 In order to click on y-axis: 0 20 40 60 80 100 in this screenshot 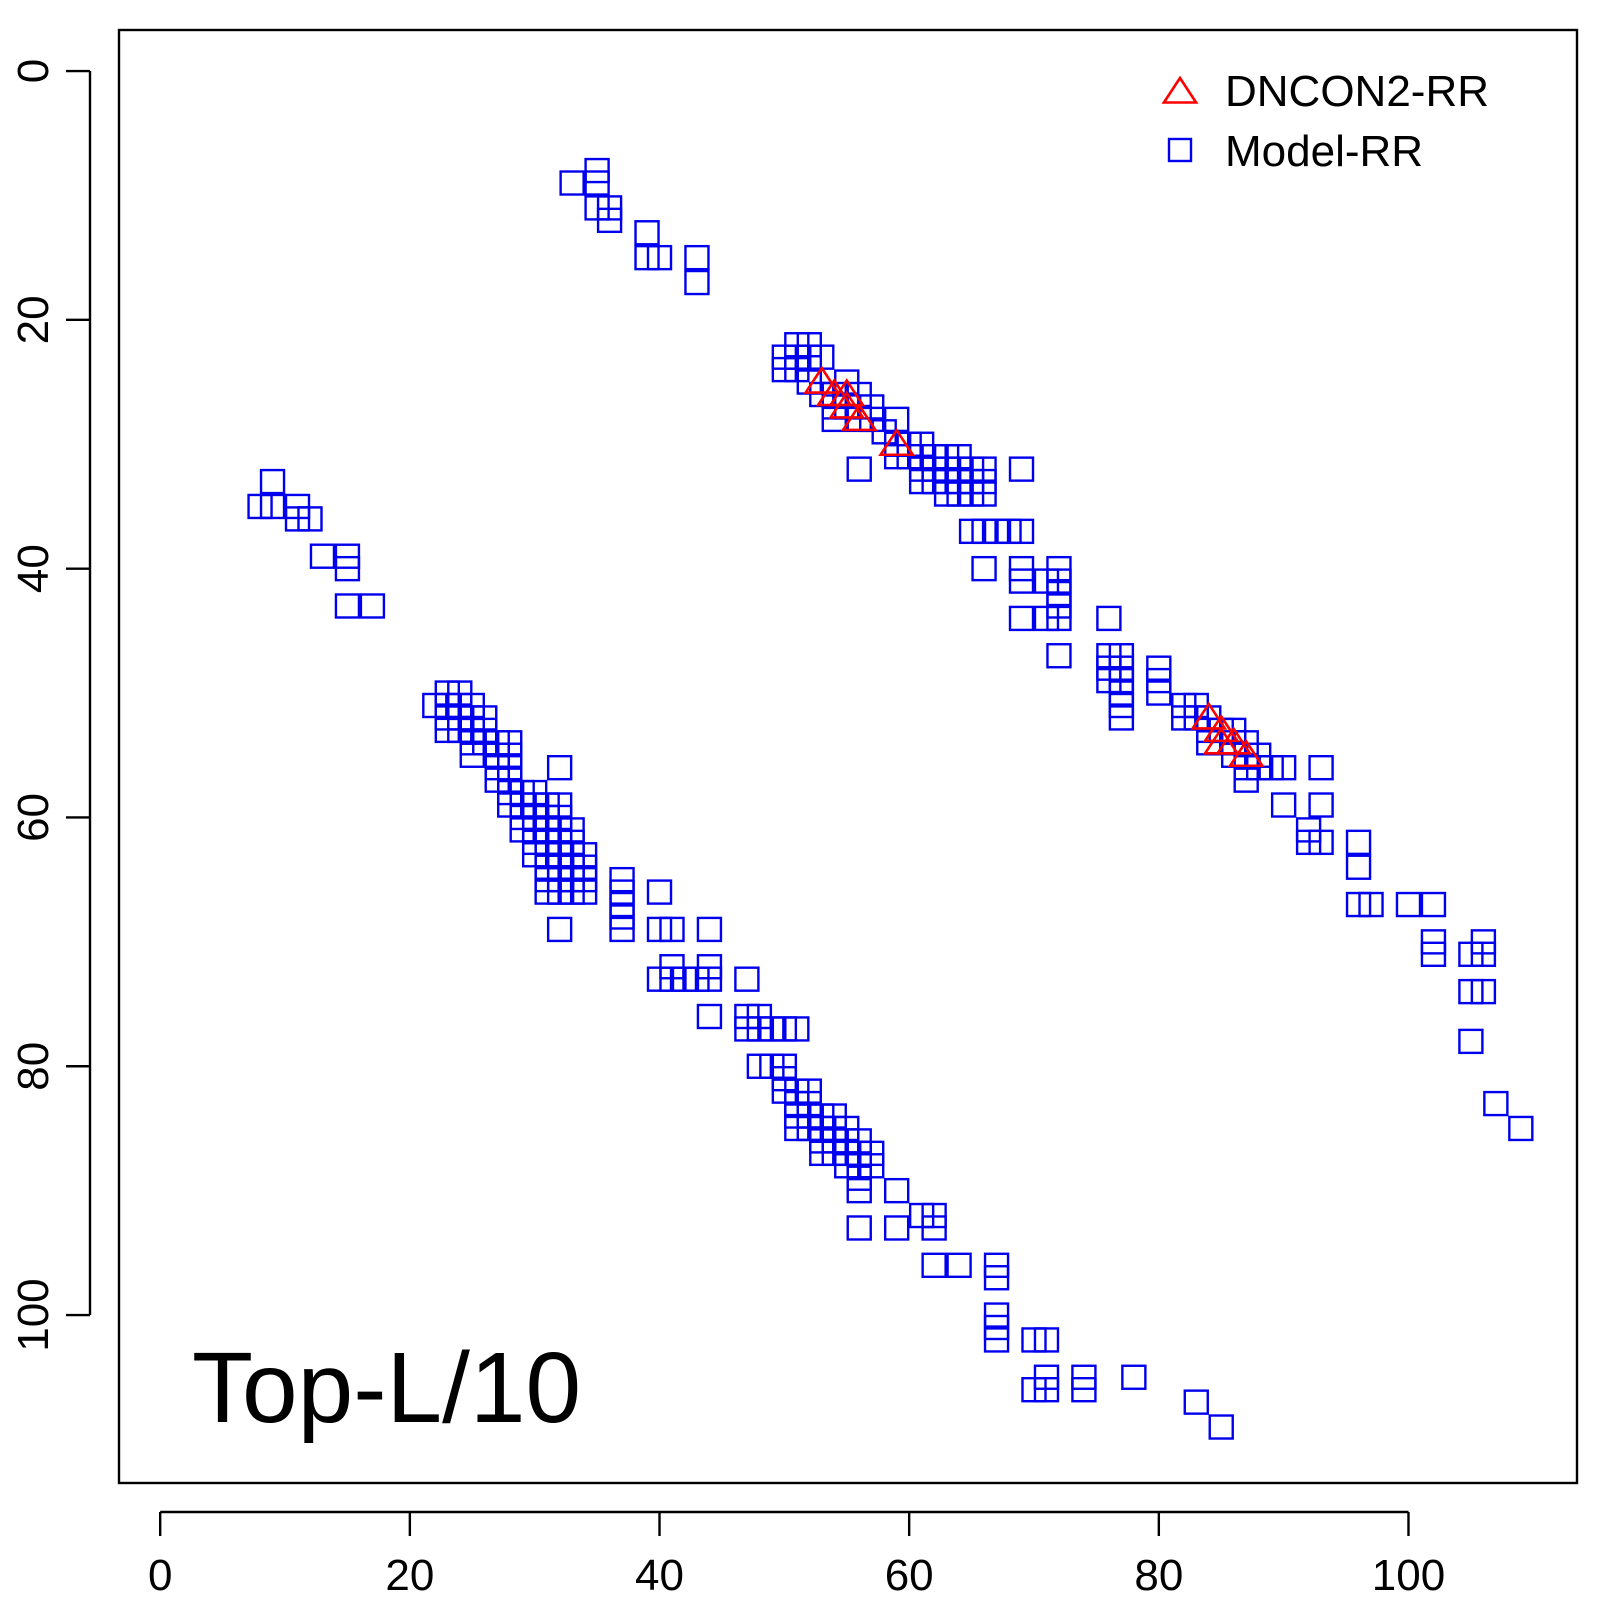, I will do `click(50, 705)`.